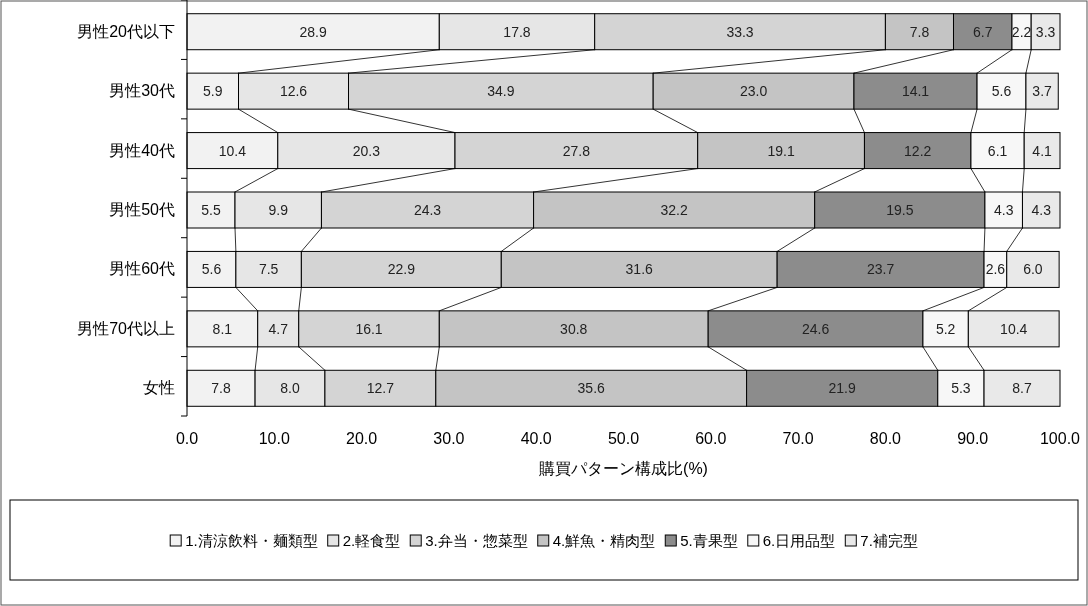 The image size is (1088, 606). What do you see at coordinates (995, 269) in the screenshot?
I see `data-label: 2.6` at bounding box center [995, 269].